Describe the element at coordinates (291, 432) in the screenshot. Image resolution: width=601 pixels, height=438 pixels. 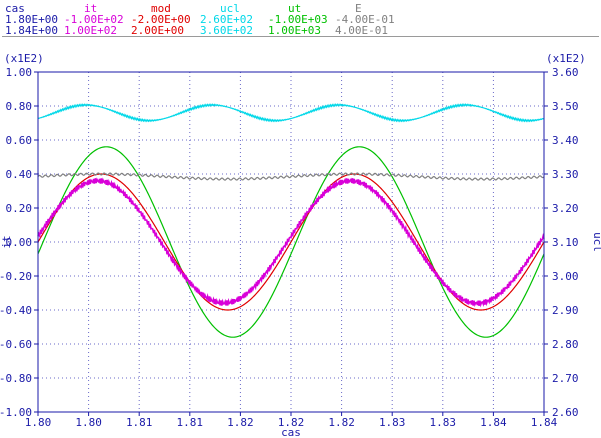
I see `x-axis-label: cas` at that location.